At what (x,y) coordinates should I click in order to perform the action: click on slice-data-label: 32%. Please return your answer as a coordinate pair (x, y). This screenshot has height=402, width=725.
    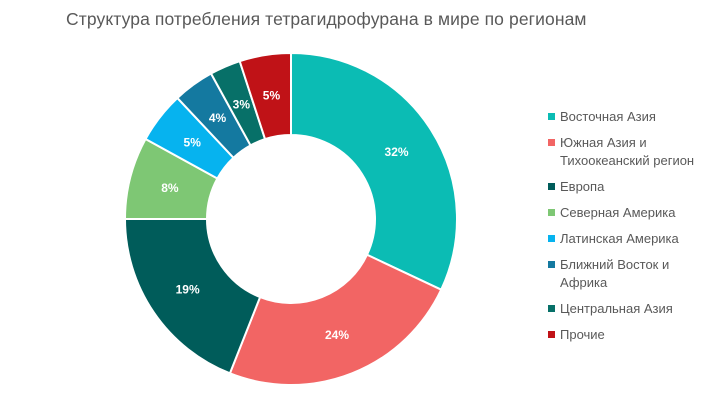
    Looking at the image, I should click on (397, 152).